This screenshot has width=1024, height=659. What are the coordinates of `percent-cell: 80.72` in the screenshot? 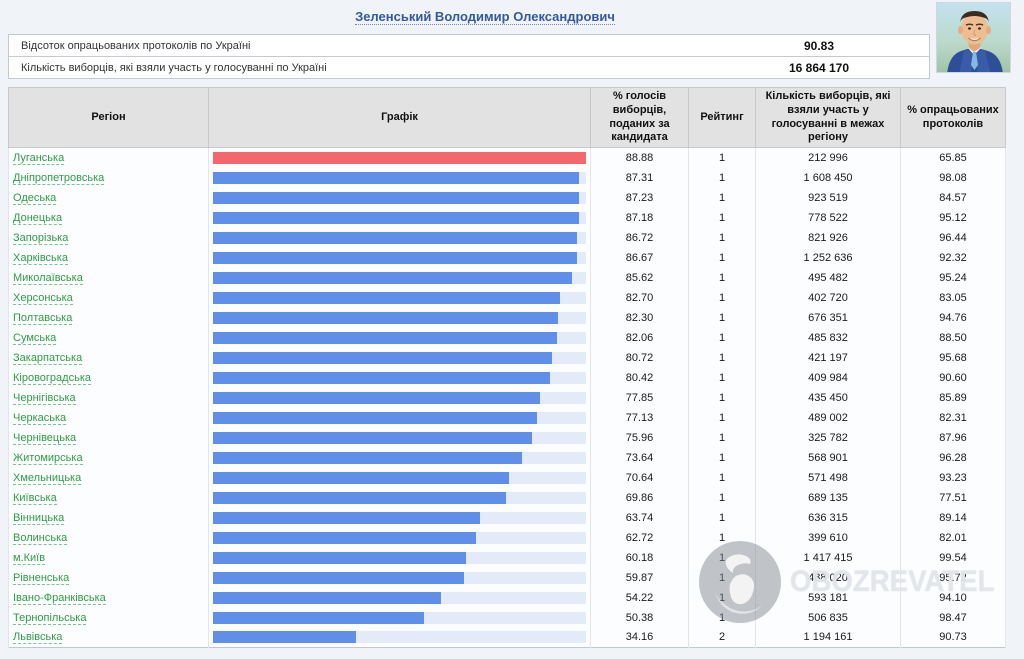 It's located at (639, 357).